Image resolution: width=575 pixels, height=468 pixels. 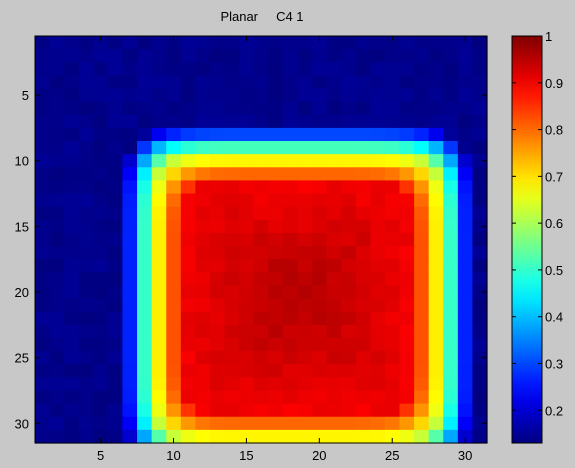 What do you see at coordinates (246, 455) in the screenshot?
I see `x-tick-label: 15` at bounding box center [246, 455].